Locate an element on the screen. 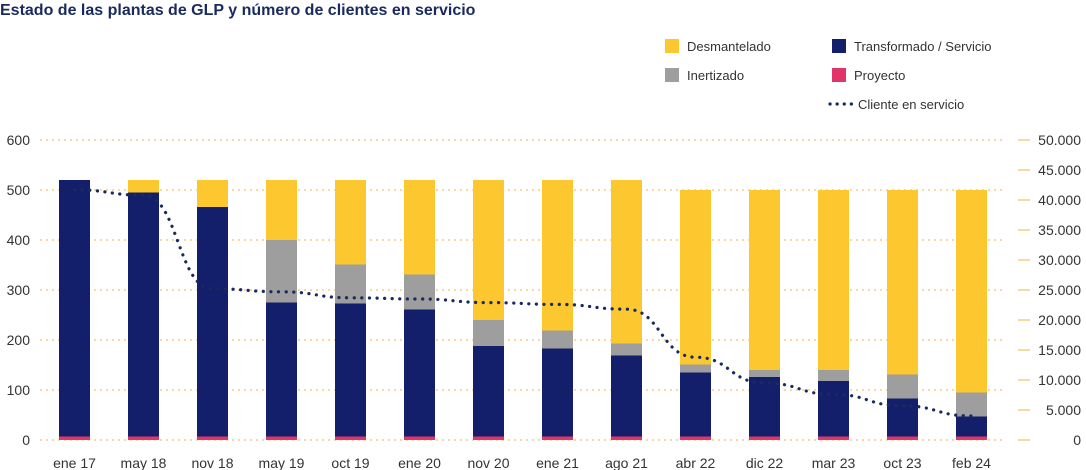 The height and width of the screenshot is (470, 1086). left-axis-tick: 600 is located at coordinates (19, 140).